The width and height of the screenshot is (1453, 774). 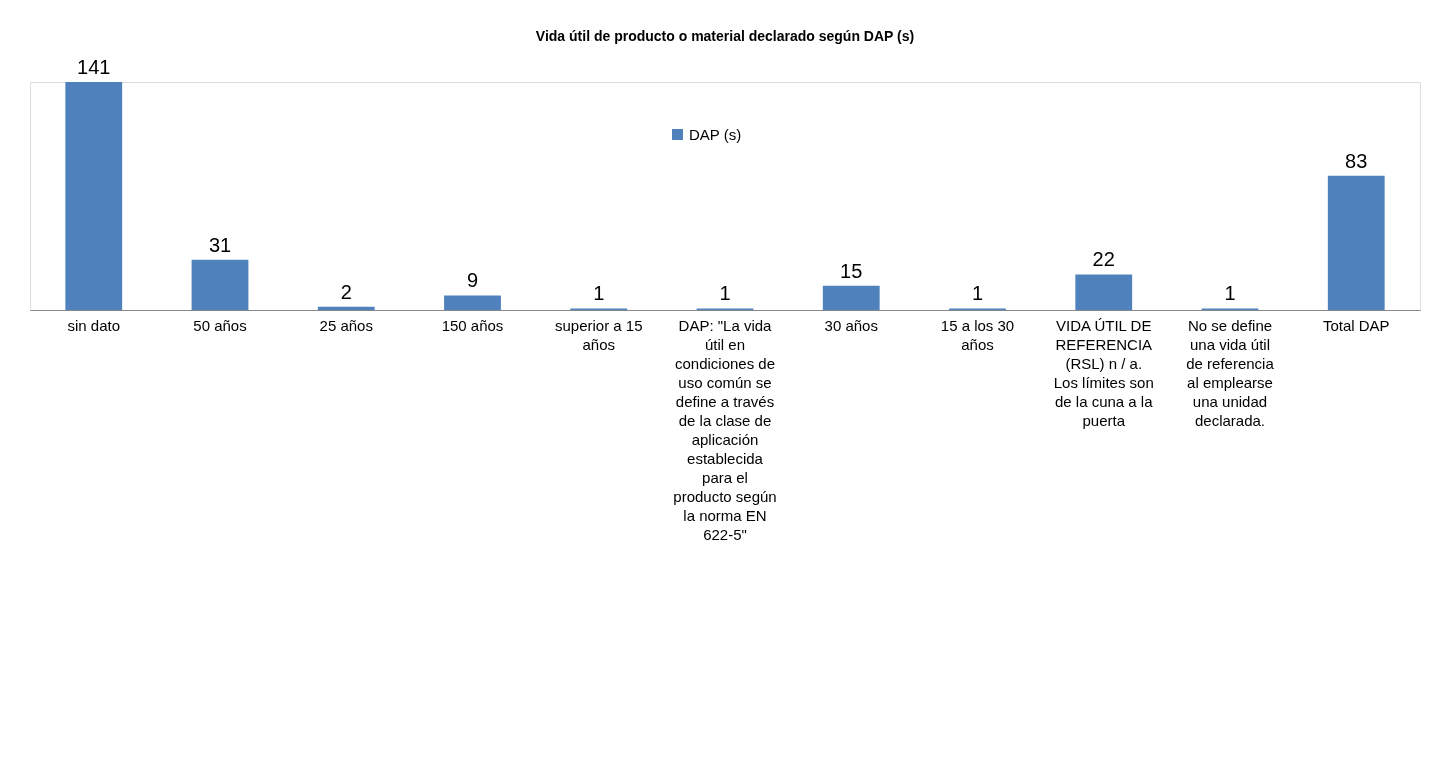 What do you see at coordinates (1103, 259) in the screenshot?
I see `data-label: 22` at bounding box center [1103, 259].